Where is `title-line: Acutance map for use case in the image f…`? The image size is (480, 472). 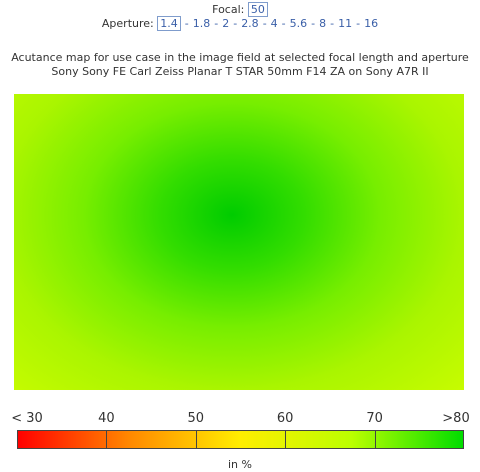
title-line: Acutance map for use case in the image f… is located at coordinates (240, 57).